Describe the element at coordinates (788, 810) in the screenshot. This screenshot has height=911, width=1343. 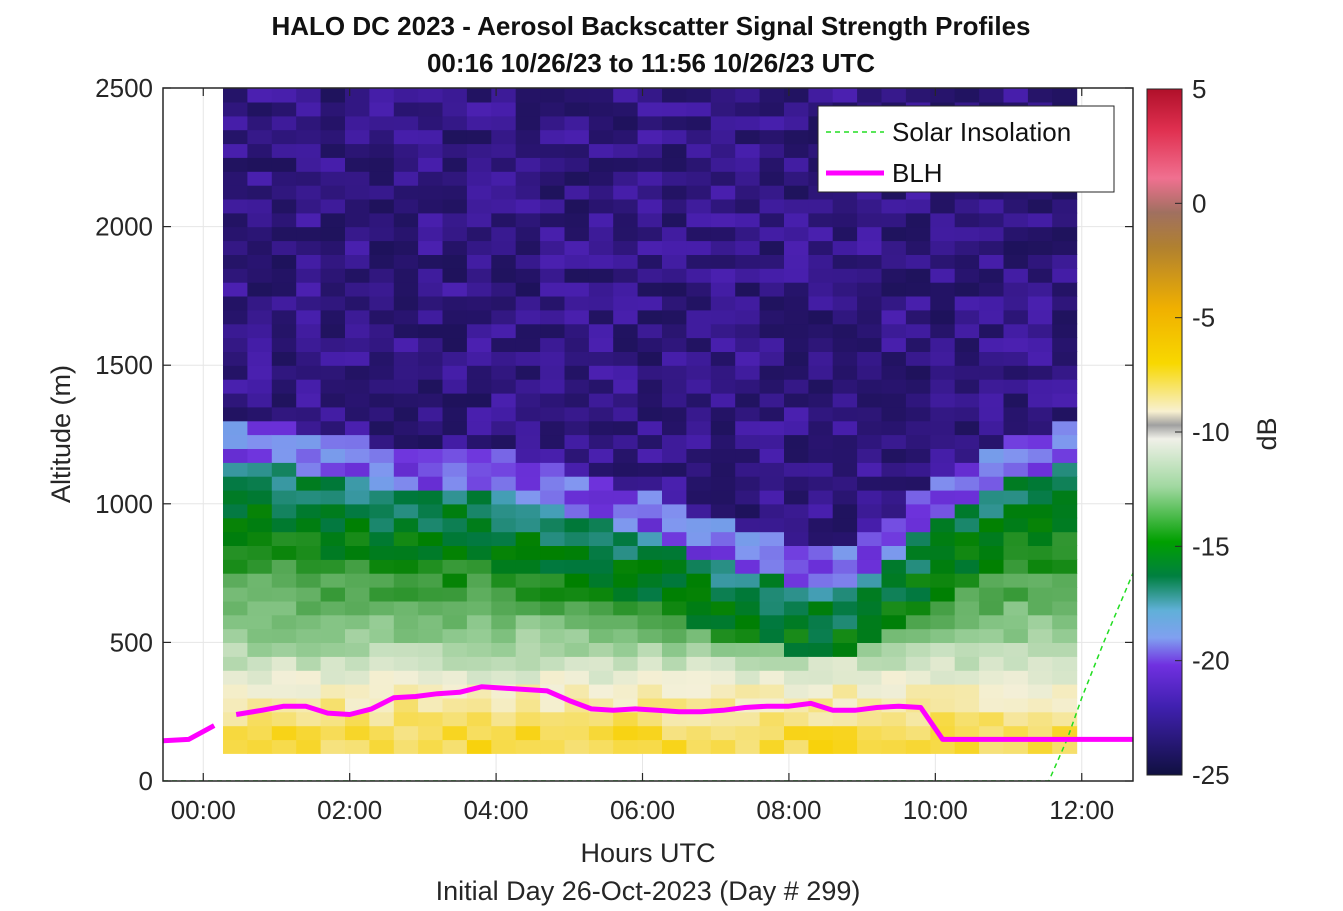
I see `x-tick-label-4: 08:00` at that location.